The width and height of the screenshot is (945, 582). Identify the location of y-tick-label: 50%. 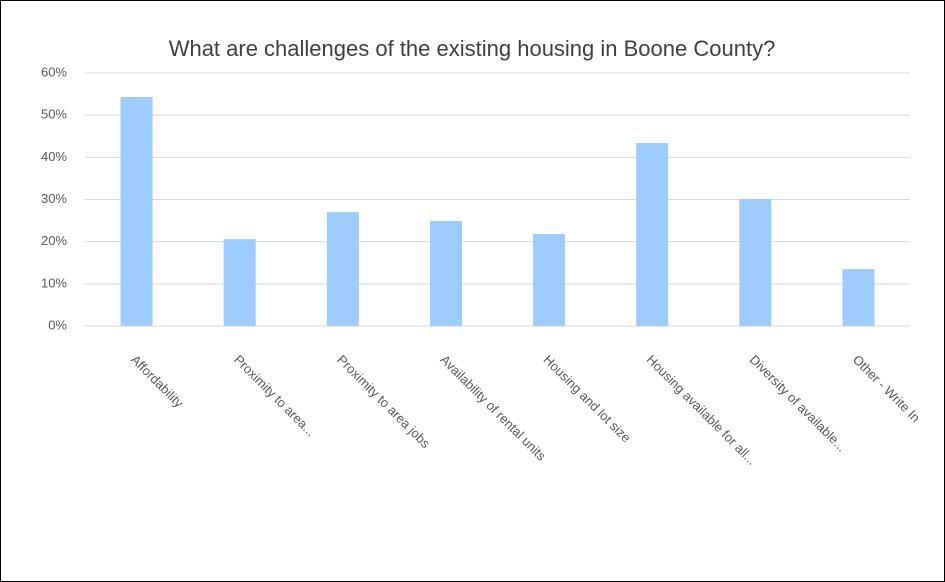
(54, 114).